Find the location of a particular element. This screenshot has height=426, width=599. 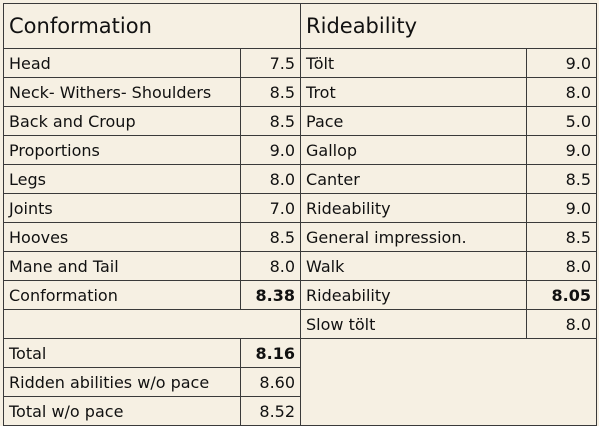

conformation-header: Conformation is located at coordinates (152, 26).